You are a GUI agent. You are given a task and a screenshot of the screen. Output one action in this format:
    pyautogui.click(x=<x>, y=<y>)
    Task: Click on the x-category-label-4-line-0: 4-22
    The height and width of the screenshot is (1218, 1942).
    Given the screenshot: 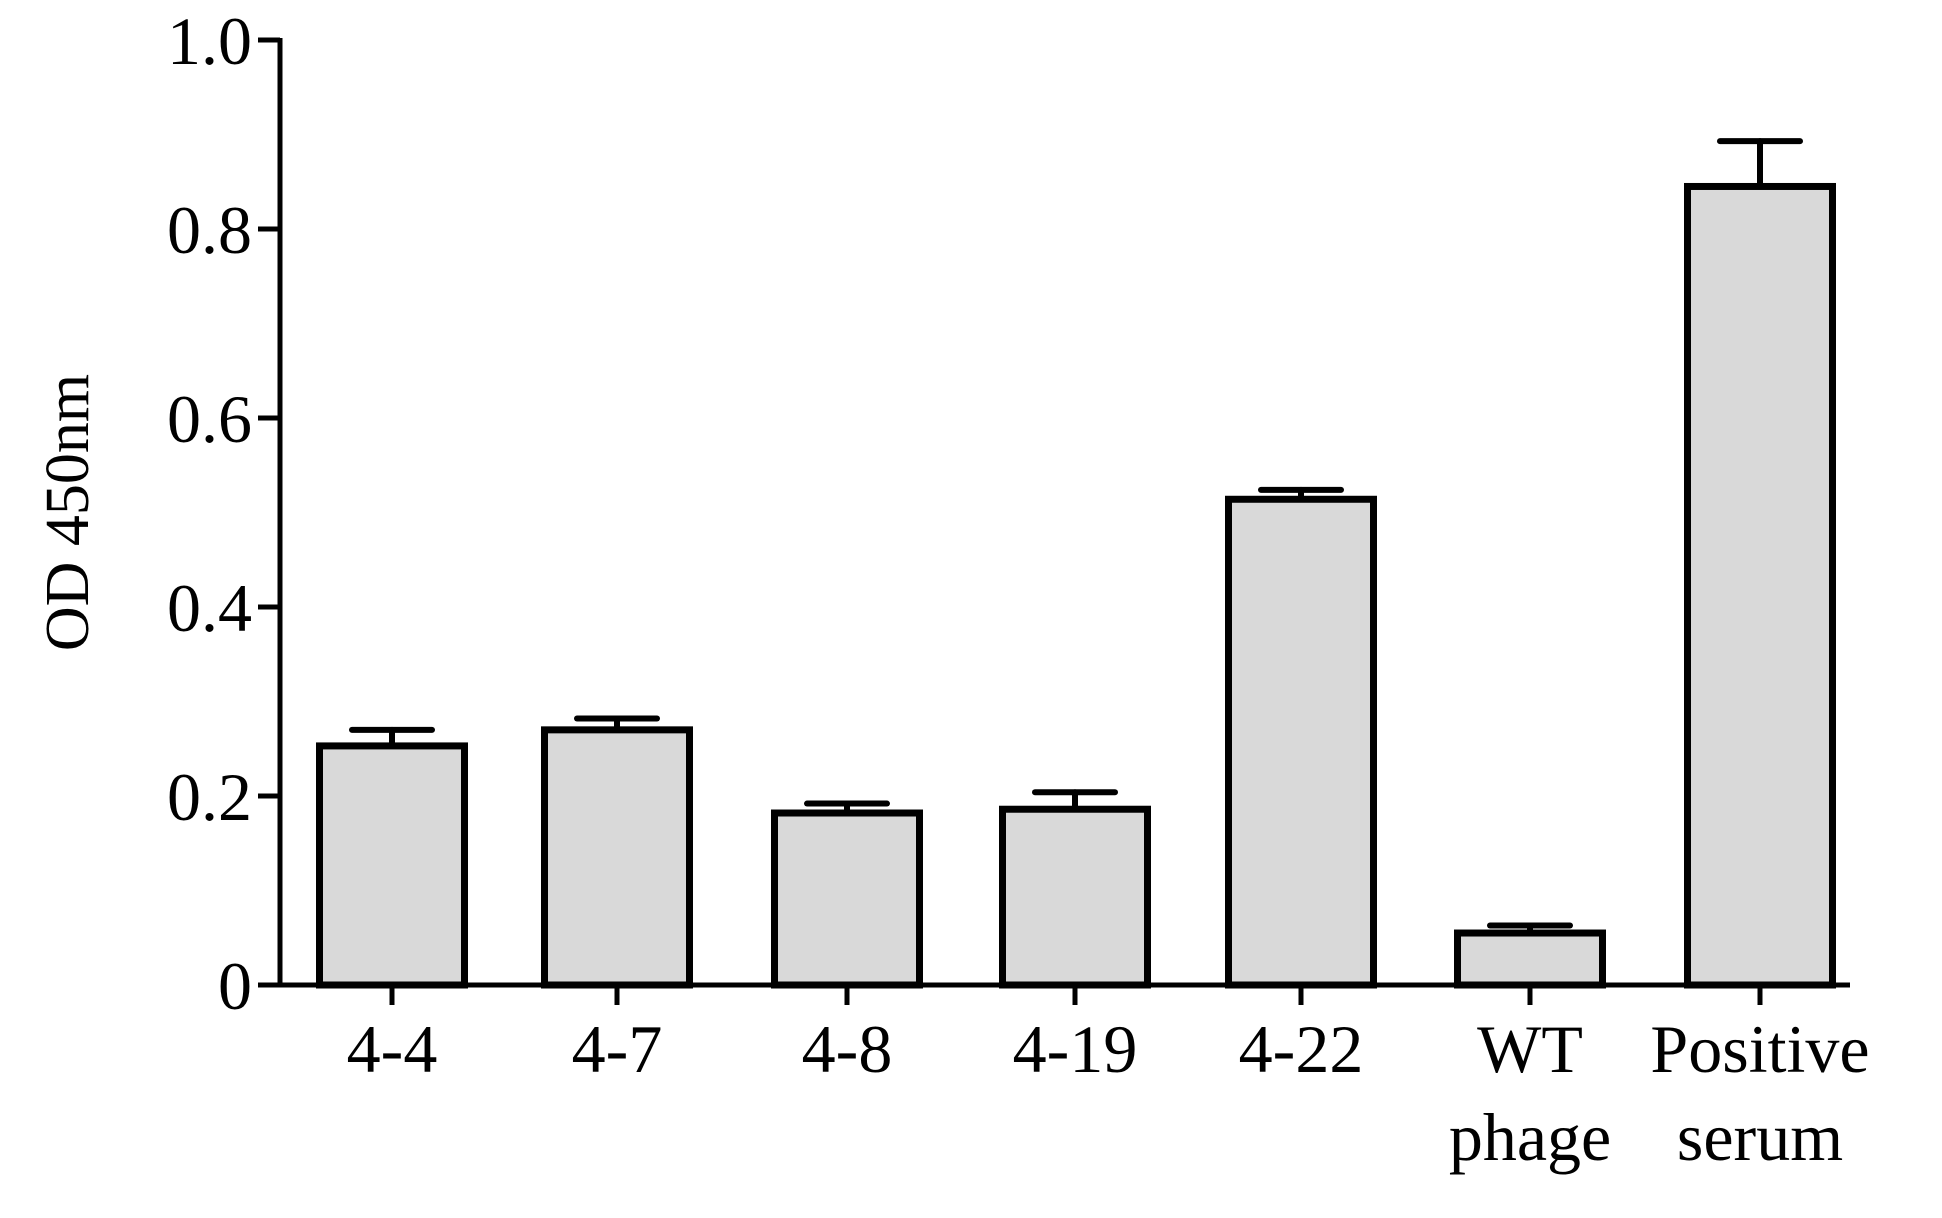 What is the action you would take?
    pyautogui.click(x=1301, y=1049)
    